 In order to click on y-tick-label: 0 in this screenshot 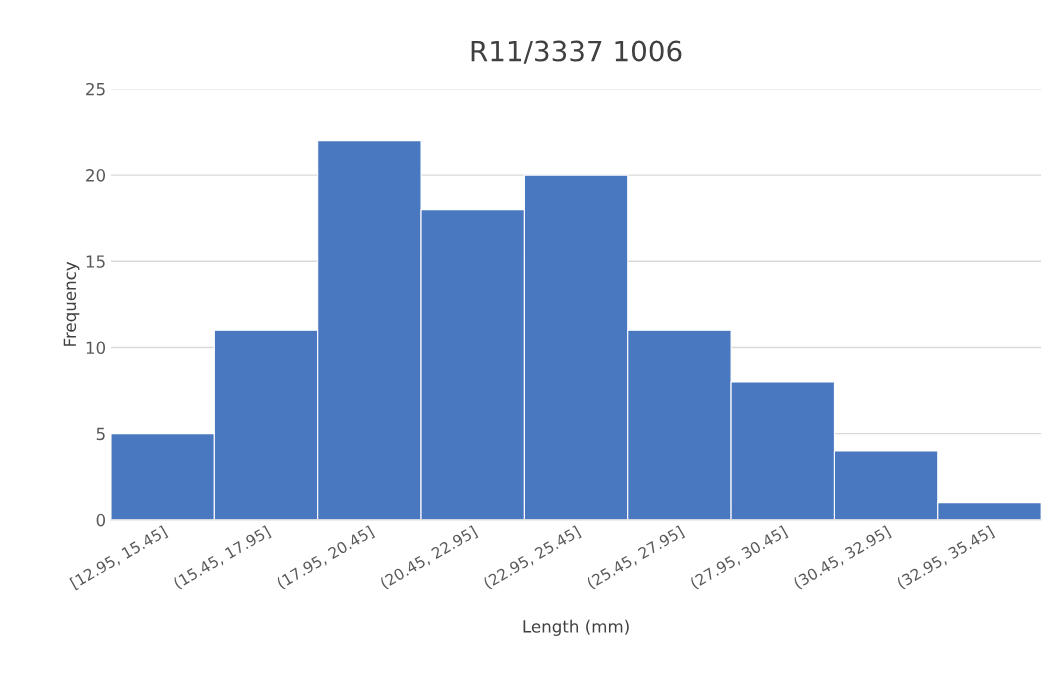, I will do `click(101, 520)`.